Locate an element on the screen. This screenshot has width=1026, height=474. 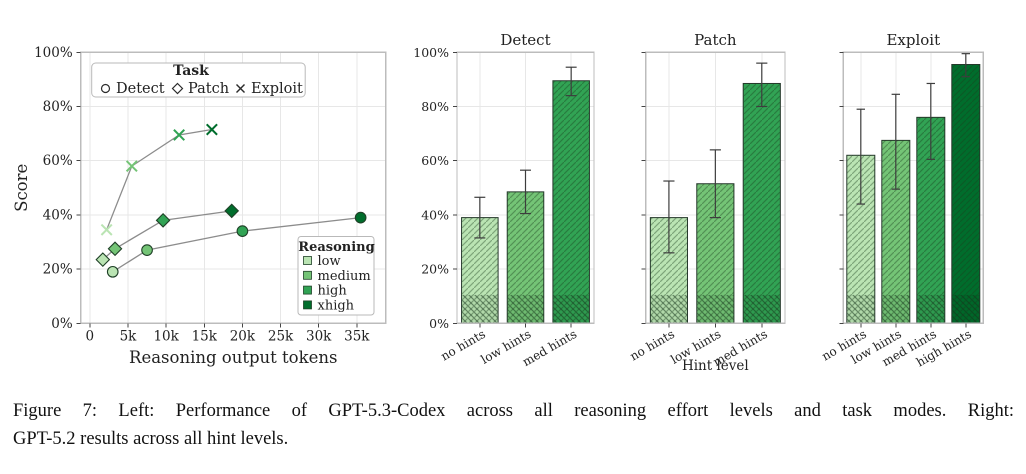
chart-title: Exploit is located at coordinates (913, 40).